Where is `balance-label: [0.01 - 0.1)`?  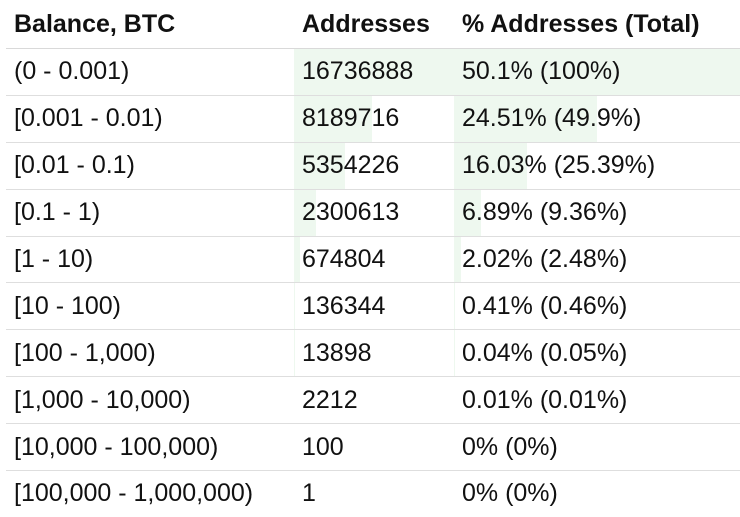 balance-label: [0.01 - 0.1) is located at coordinates (74, 165).